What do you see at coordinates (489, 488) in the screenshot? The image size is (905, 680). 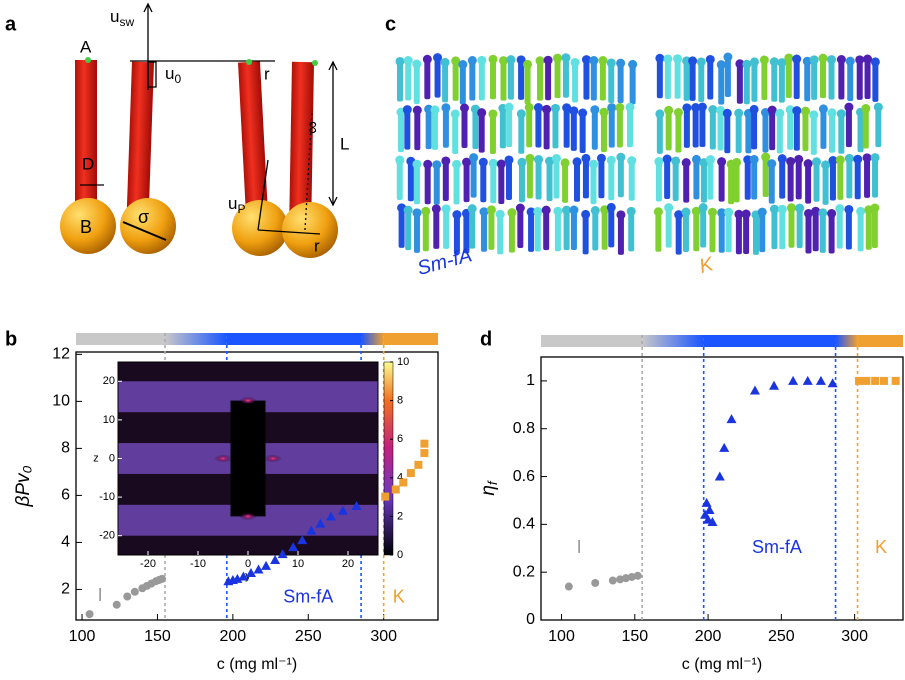 I see `y-axis-label: ηf` at bounding box center [489, 488].